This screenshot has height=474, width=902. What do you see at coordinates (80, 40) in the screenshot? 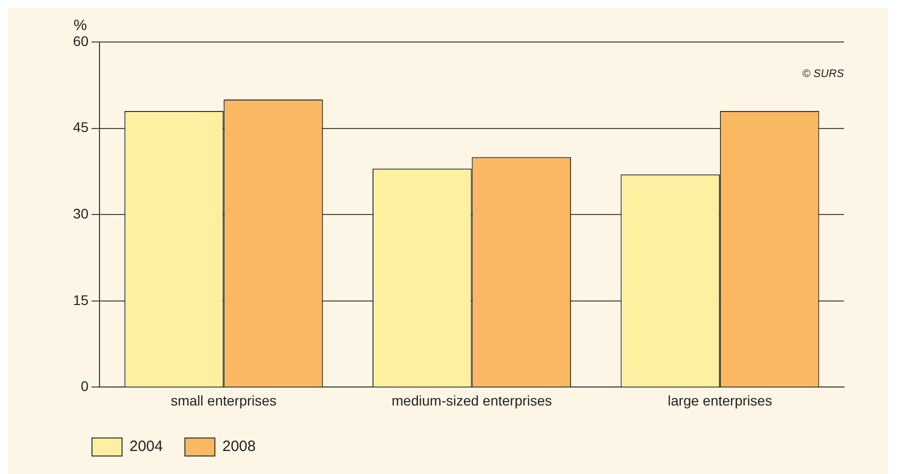
I see `y-tick-label: 60` at bounding box center [80, 40].